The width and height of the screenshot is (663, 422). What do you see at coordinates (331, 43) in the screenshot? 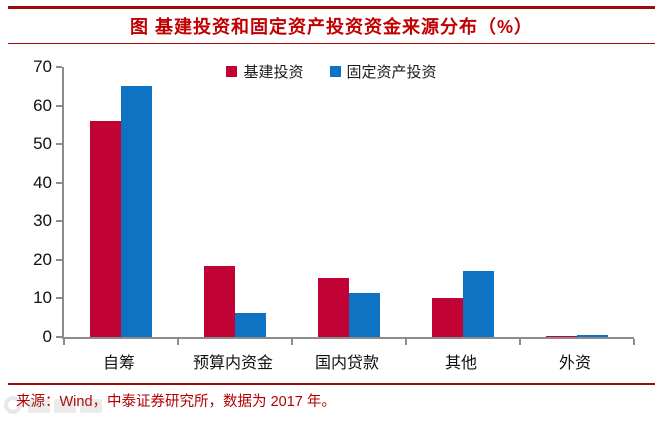
I see `title-underline-rule` at bounding box center [331, 43].